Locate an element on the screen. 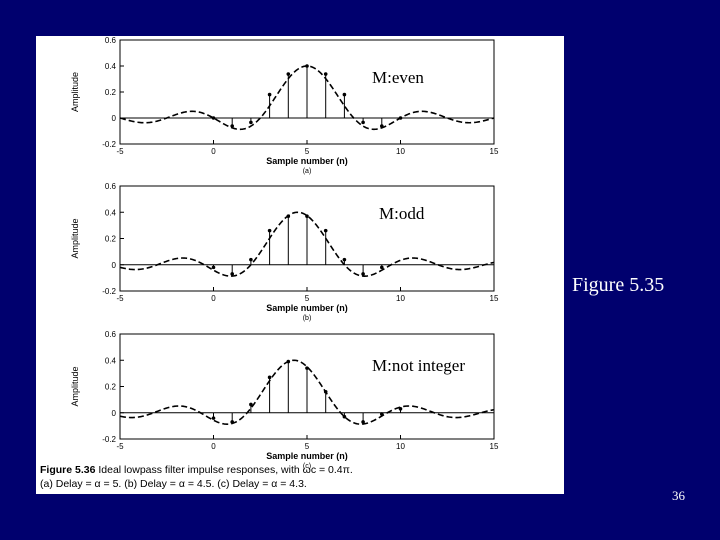 The image size is (720, 540). annotation-m-even: M:even is located at coordinates (398, 77).